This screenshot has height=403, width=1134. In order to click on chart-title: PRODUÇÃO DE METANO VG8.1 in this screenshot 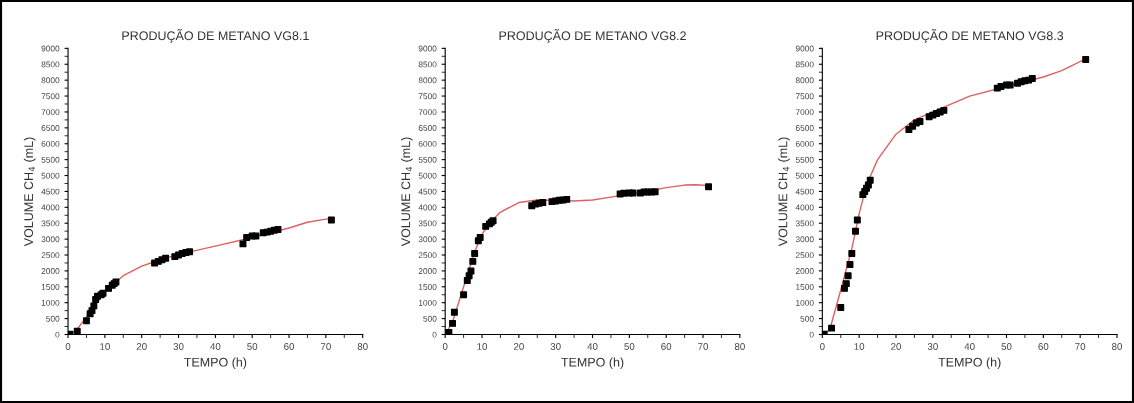, I will do `click(215, 36)`.